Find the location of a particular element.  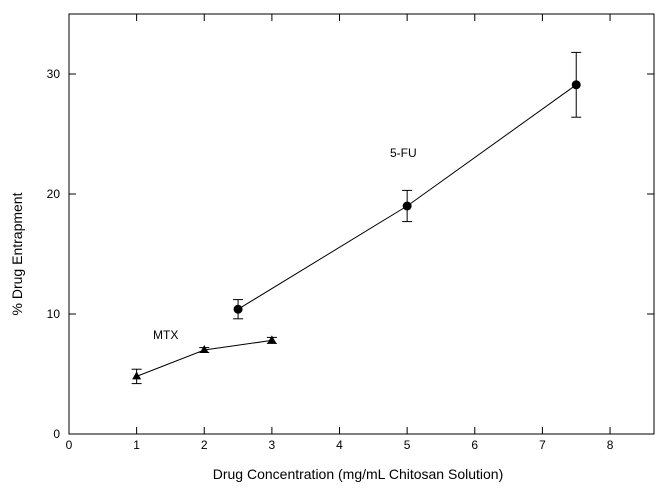

x-tick-label: 7 is located at coordinates (542, 445).